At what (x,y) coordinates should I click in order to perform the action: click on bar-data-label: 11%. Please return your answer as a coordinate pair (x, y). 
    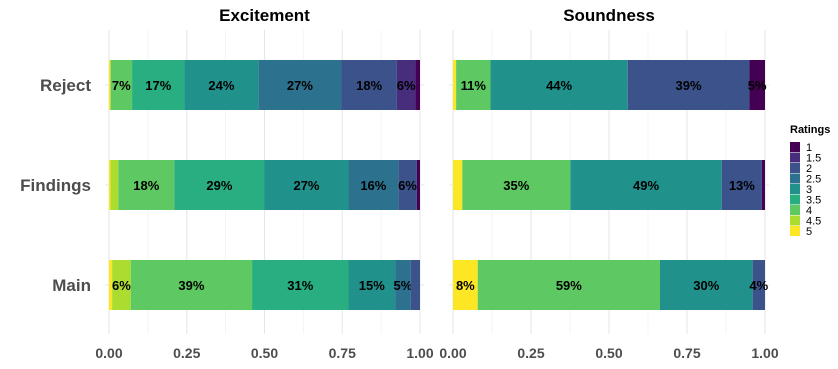
    Looking at the image, I should click on (474, 85).